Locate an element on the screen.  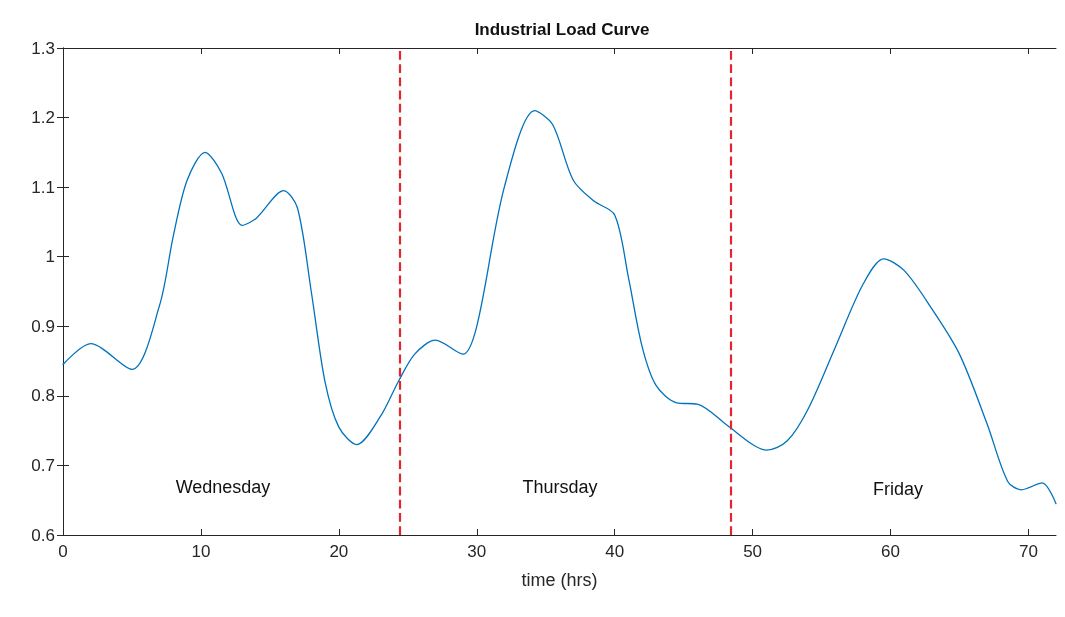
x-tick-label: 50 is located at coordinates (753, 551).